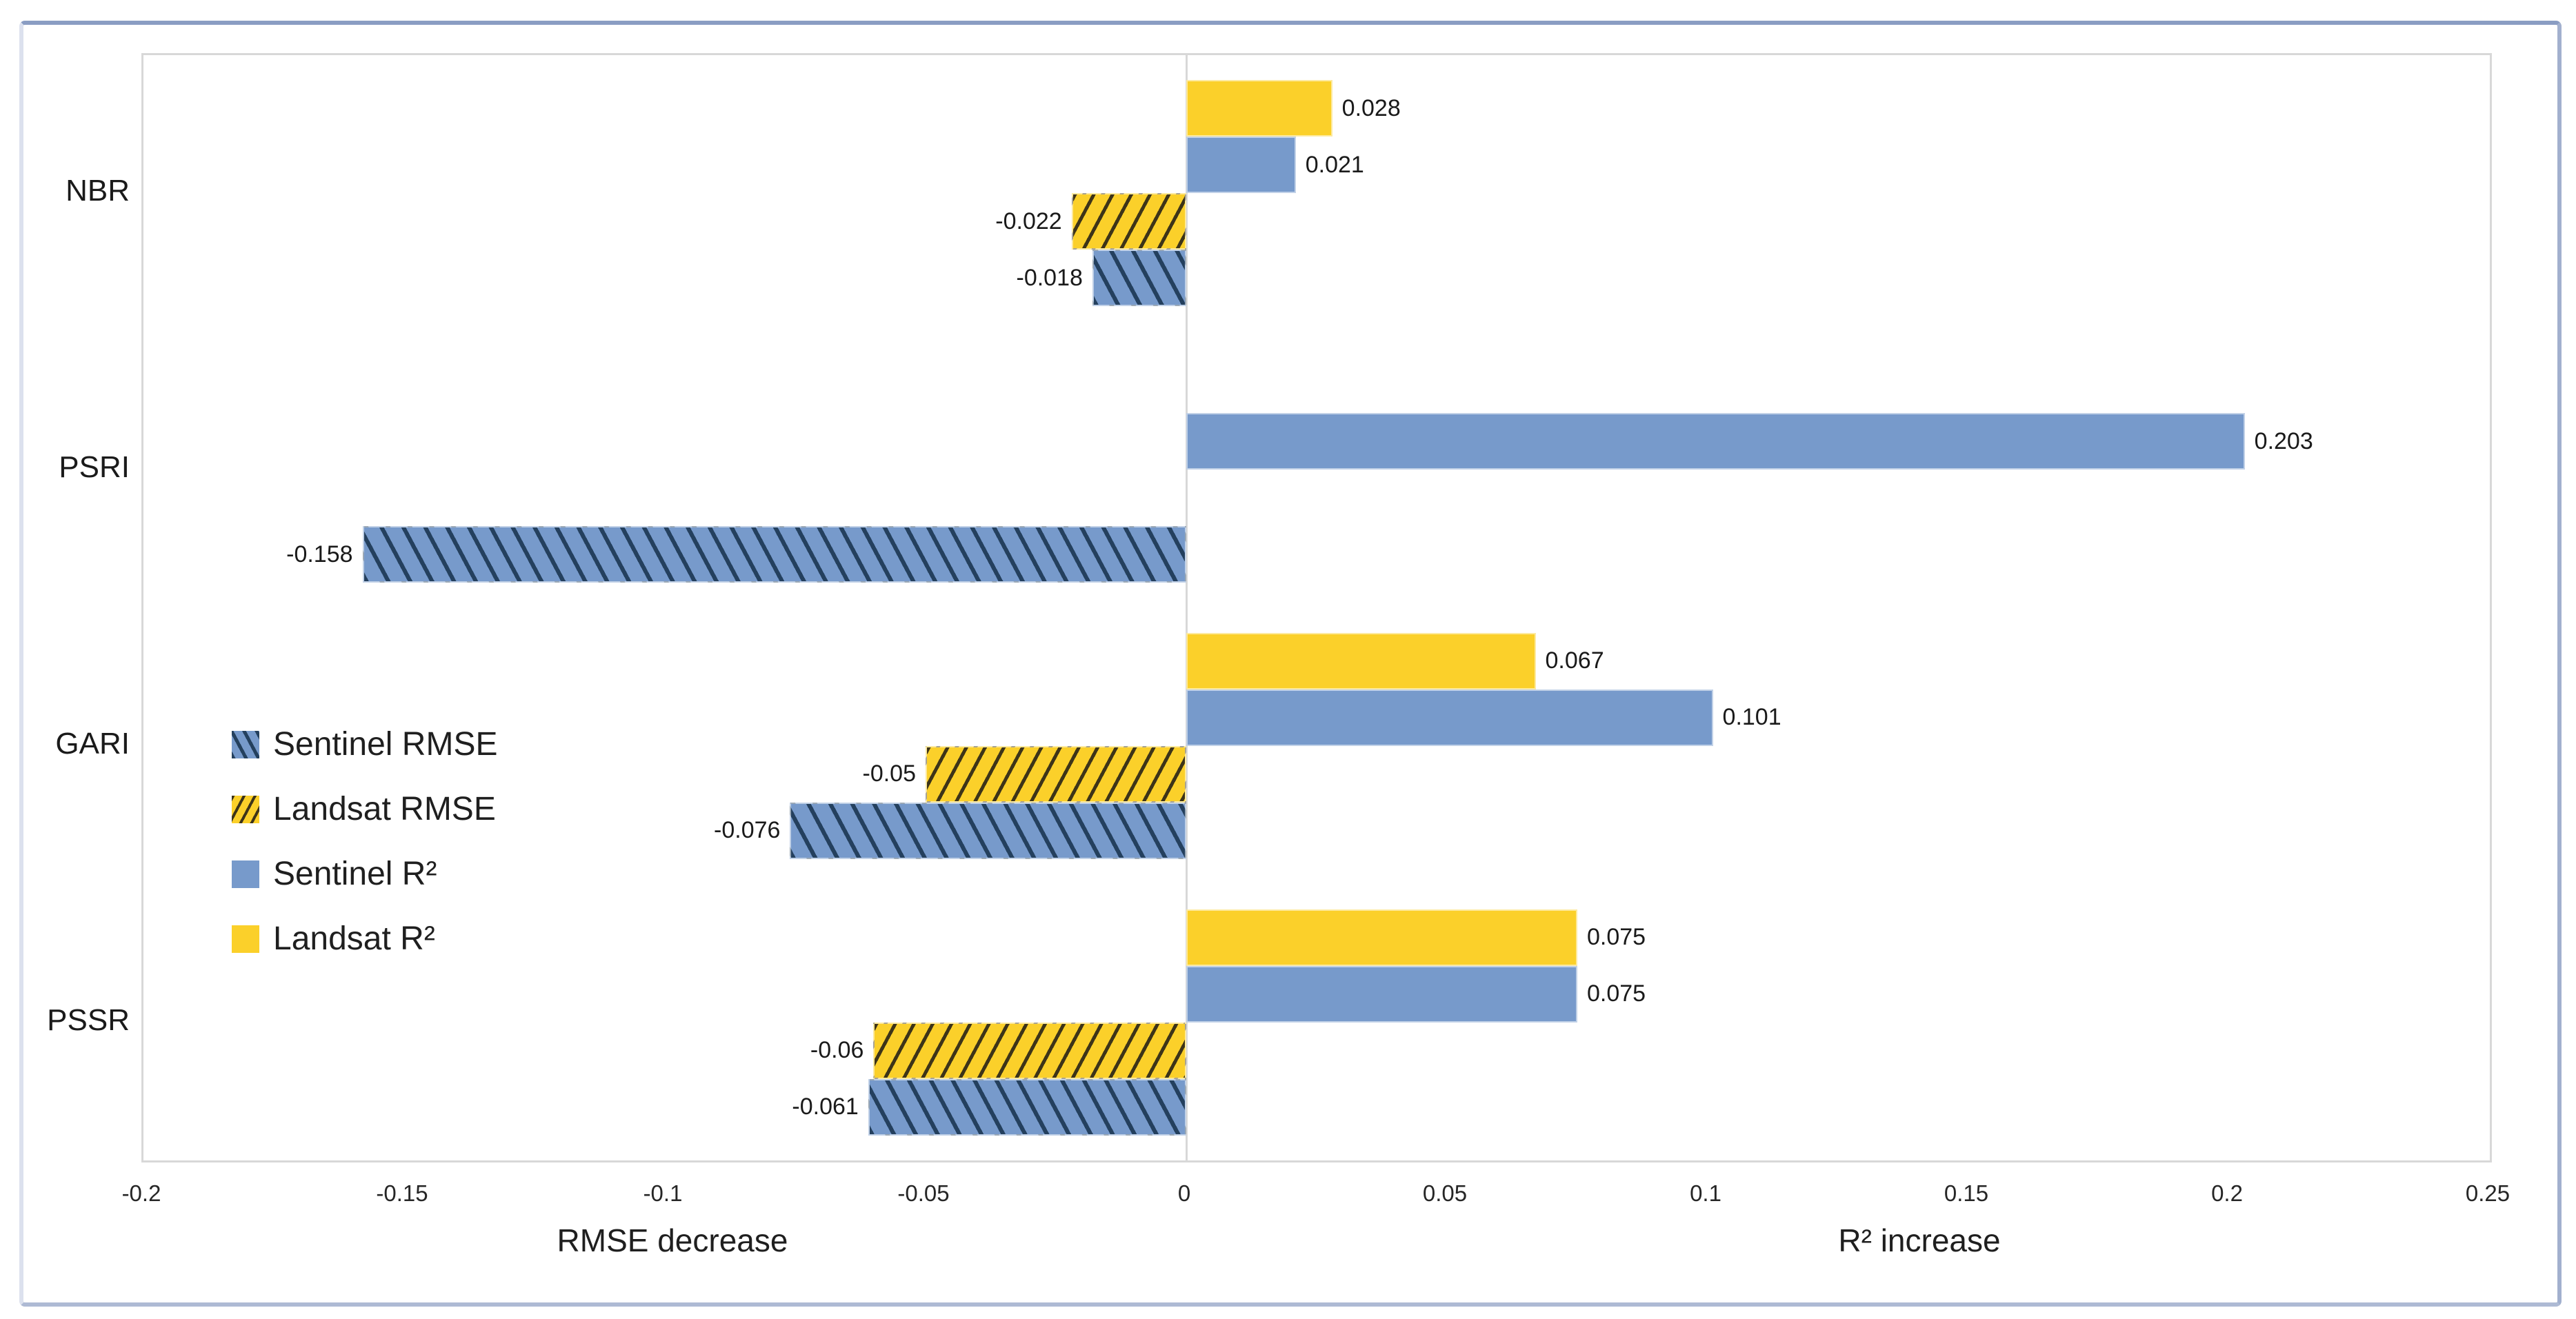  I want to click on legend-swatch-landsat-rmse, so click(245, 809).